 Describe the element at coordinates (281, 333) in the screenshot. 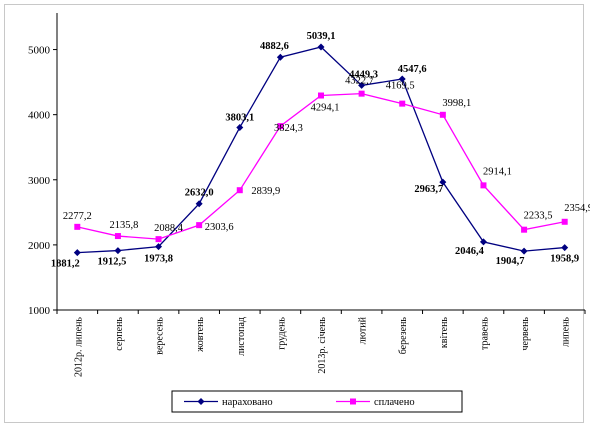

I see `x-tick-label: грудень` at that location.